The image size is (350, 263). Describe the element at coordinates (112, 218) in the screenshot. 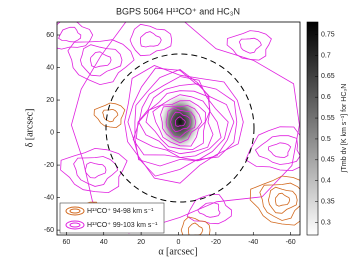

I see `legend` at that location.